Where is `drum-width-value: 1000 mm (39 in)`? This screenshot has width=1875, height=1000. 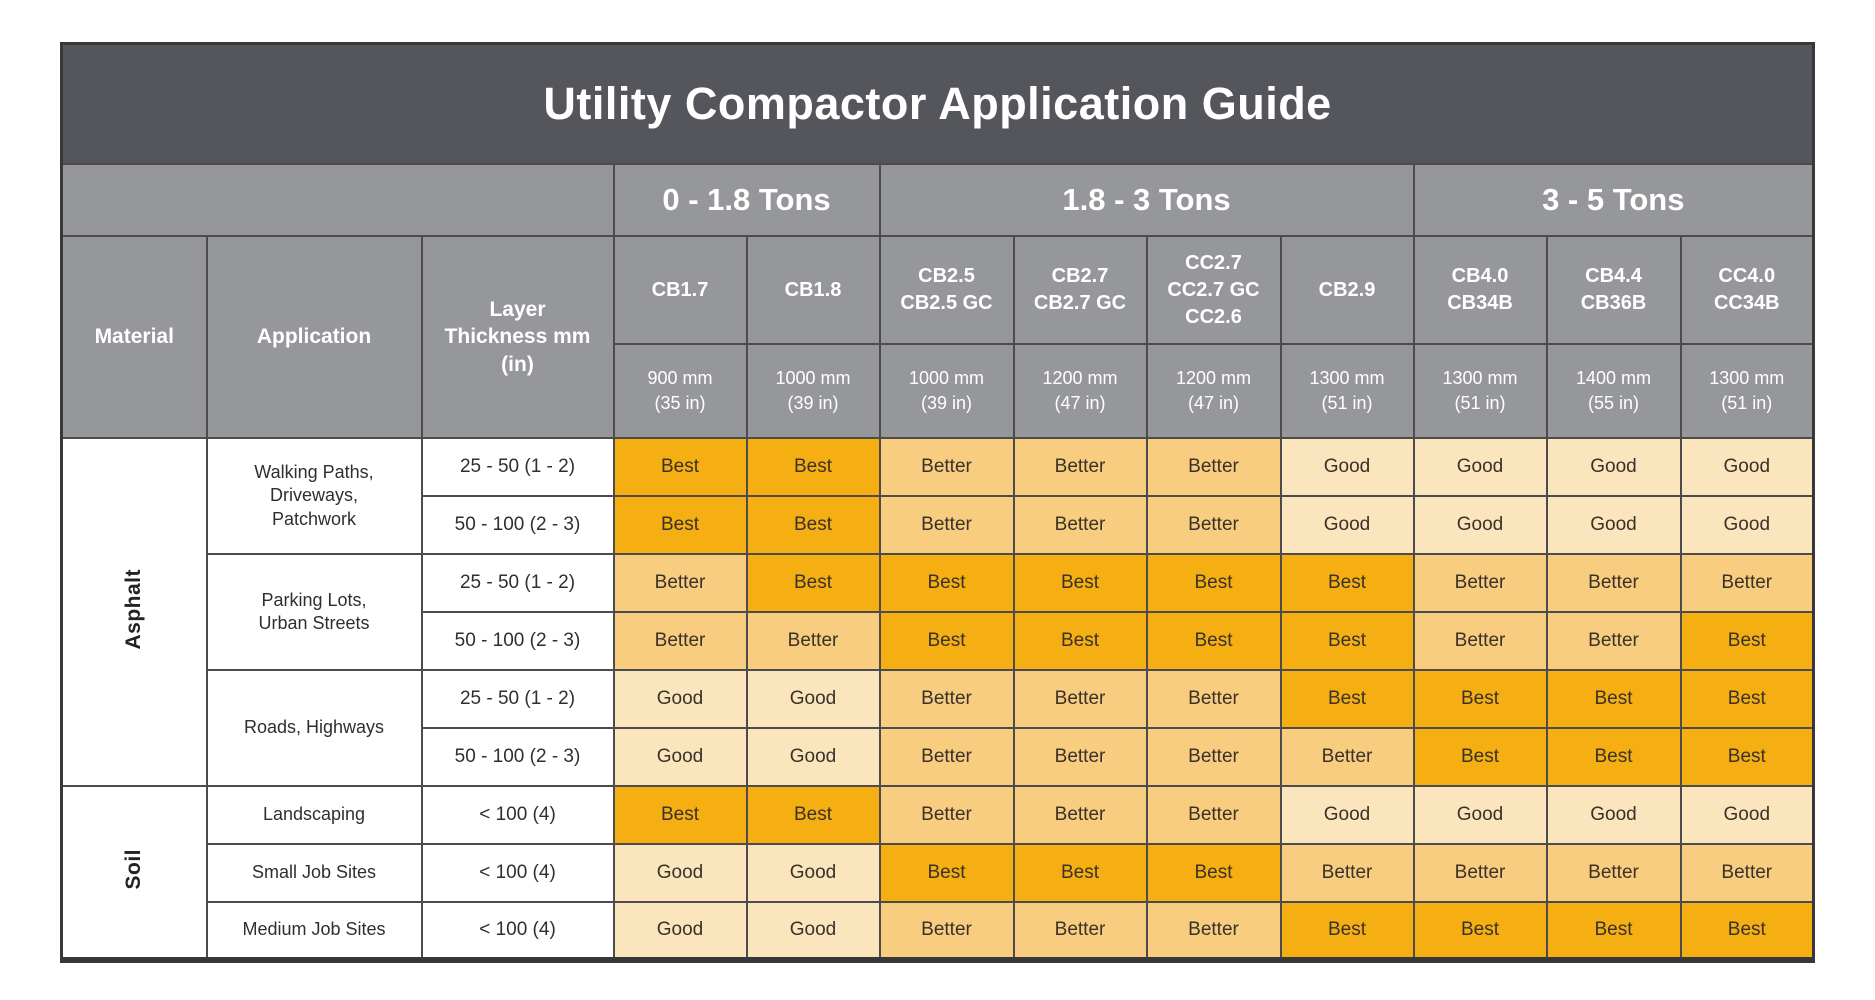
drum-width-value: 1000 mm (39 in) is located at coordinates (813, 391).